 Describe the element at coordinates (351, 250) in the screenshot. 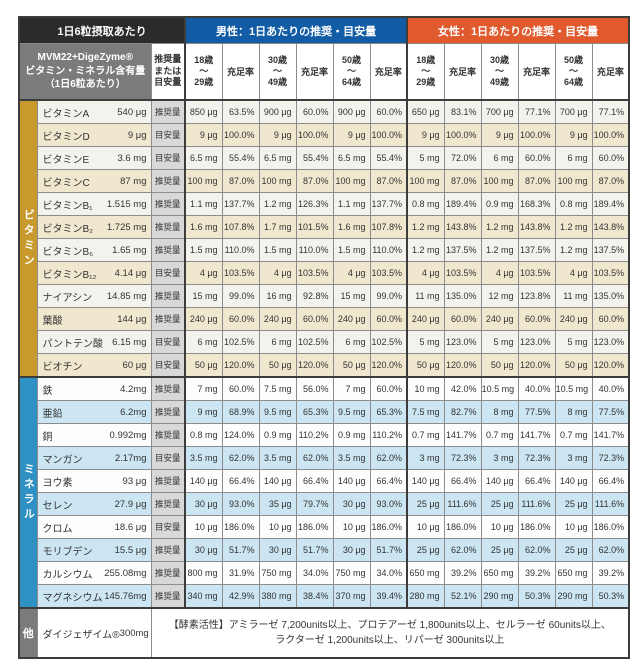

I see `intake-value-cell: 1.5 mg` at that location.